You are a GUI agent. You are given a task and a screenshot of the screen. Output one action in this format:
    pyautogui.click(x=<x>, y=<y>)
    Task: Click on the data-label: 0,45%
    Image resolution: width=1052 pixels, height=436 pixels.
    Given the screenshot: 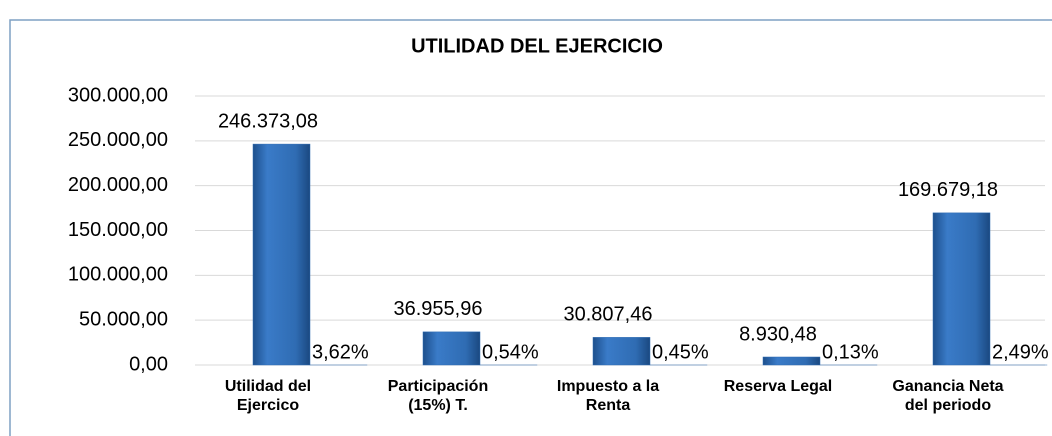 What is the action you would take?
    pyautogui.click(x=680, y=352)
    